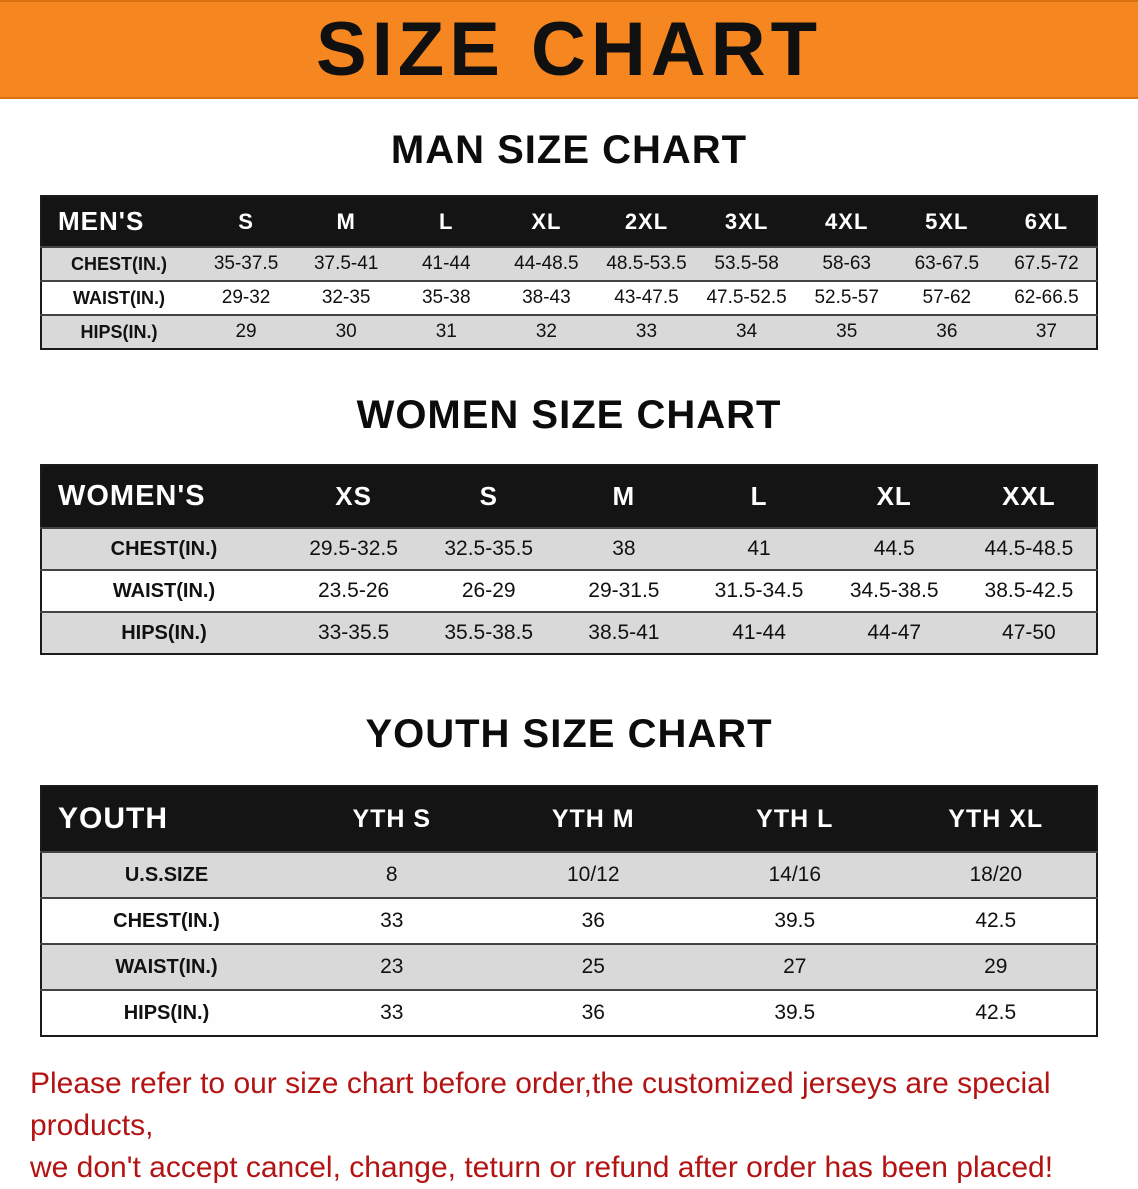 The width and height of the screenshot is (1138, 1189). What do you see at coordinates (1029, 496) in the screenshot?
I see `size-col-header: XXL` at bounding box center [1029, 496].